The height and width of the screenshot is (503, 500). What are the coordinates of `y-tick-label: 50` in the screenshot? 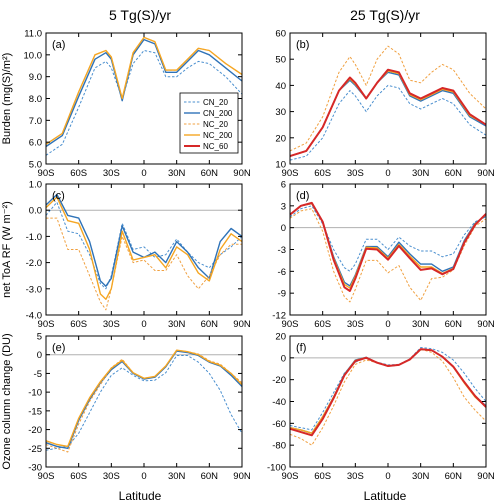 It's located at (280, 60).